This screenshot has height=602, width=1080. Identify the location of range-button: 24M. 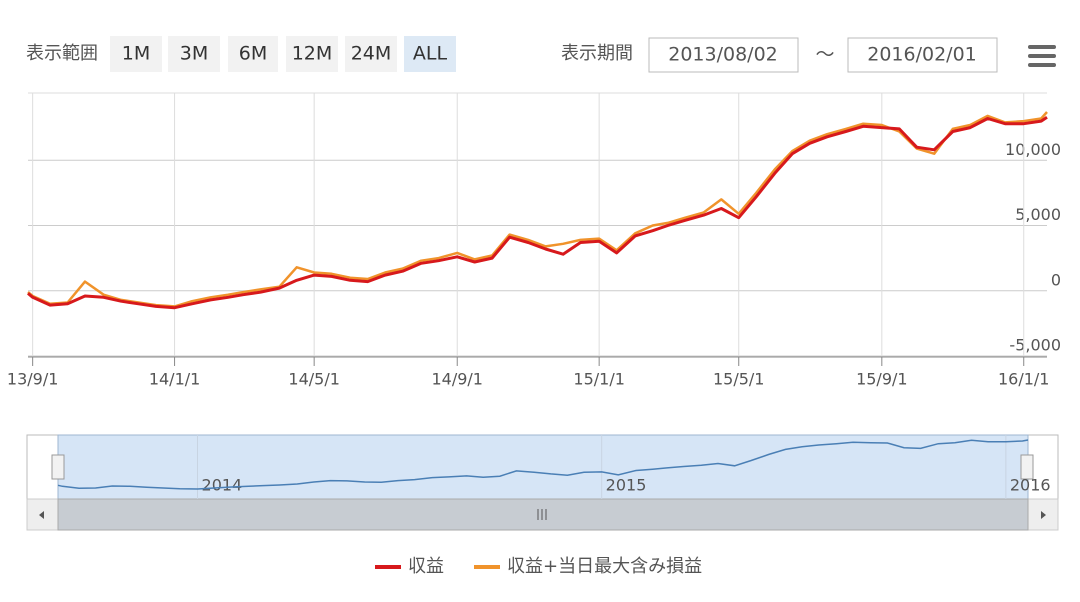
(371, 54).